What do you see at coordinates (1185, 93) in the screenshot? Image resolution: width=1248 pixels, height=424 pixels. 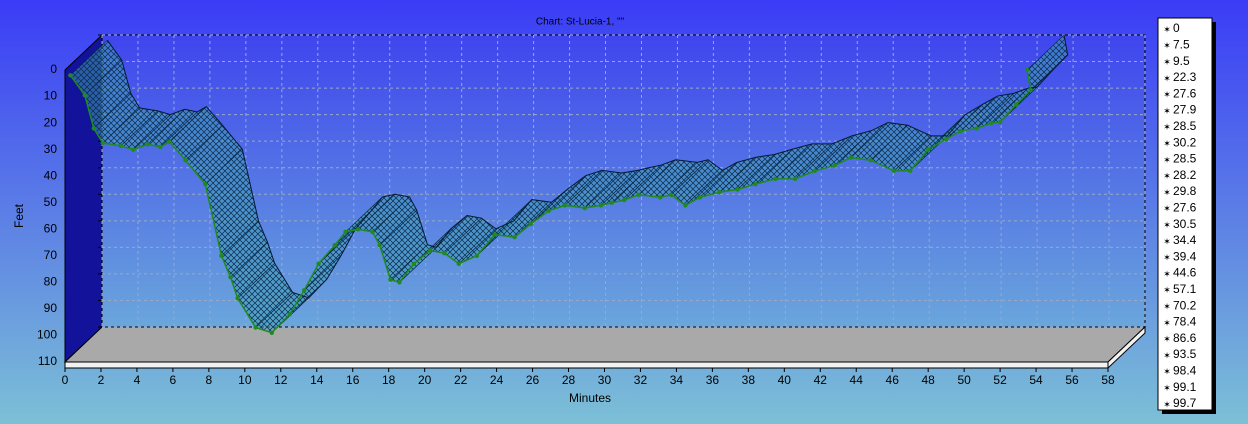 I see `legend-label: 27.6` at bounding box center [1185, 93].